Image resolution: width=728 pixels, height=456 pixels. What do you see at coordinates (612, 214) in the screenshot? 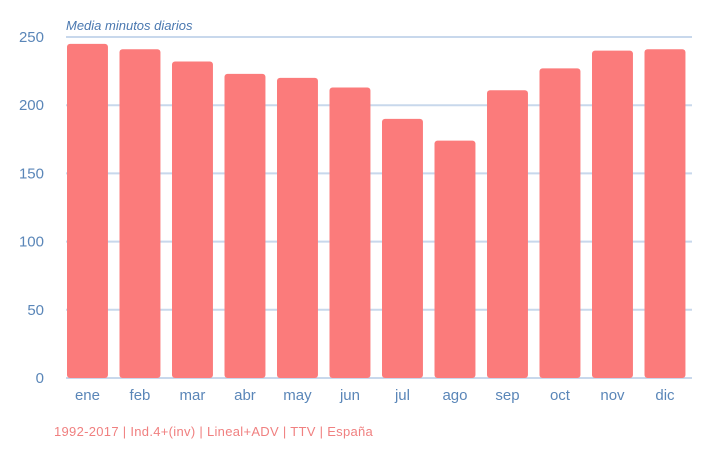
I see `bar-nov` at bounding box center [612, 214].